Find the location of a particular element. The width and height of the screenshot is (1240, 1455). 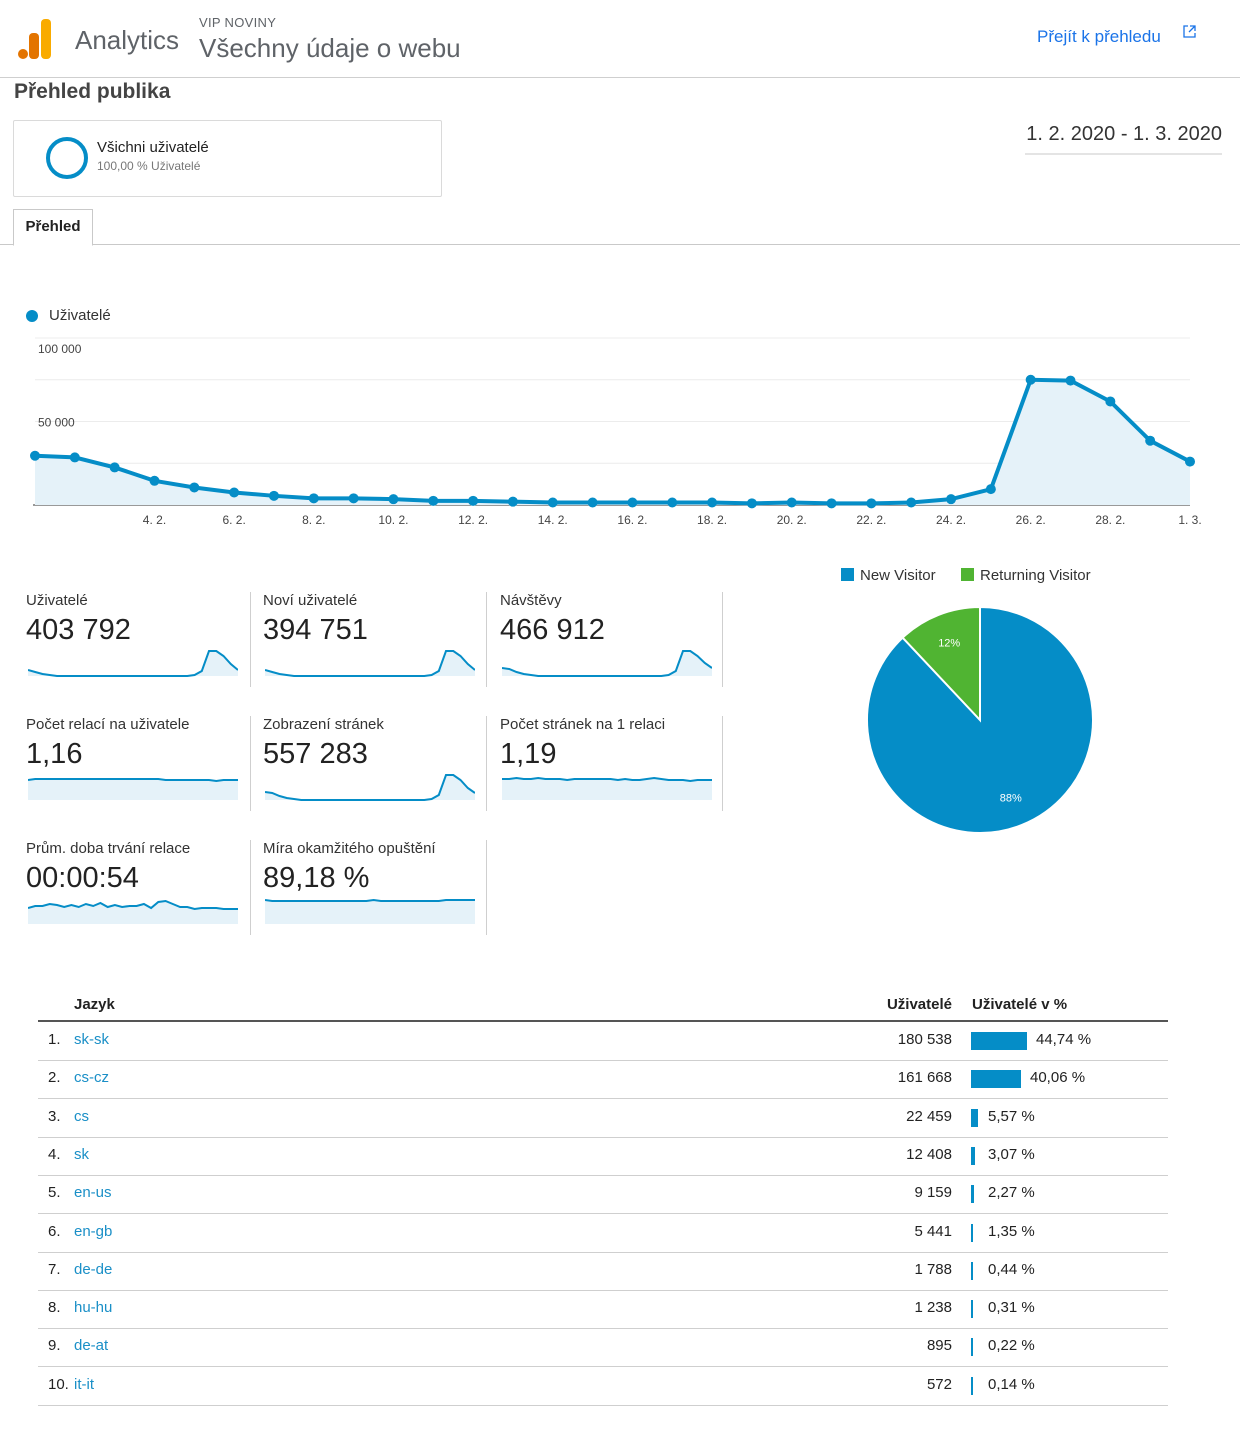

metric-card: Uživatelé 403 792 is located at coordinates (138, 639).